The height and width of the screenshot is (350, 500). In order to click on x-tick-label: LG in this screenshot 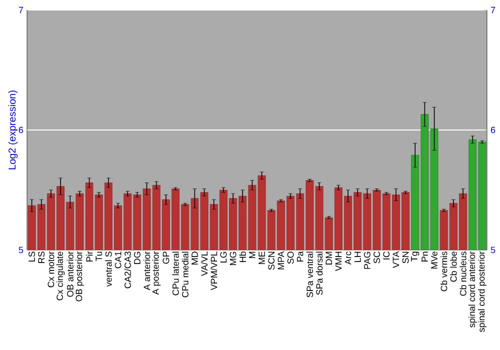, I will do `click(223, 257)`.